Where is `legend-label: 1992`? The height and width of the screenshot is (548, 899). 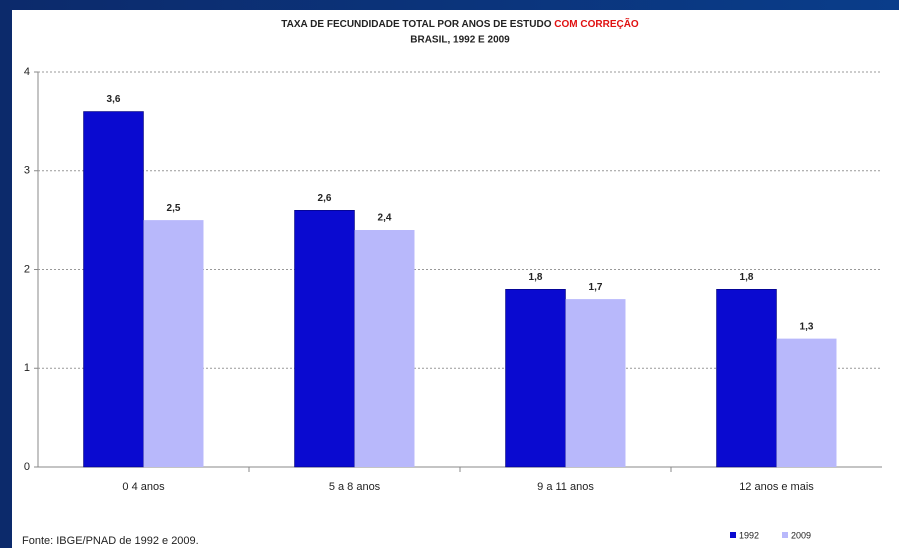 legend-label: 1992 is located at coordinates (749, 535).